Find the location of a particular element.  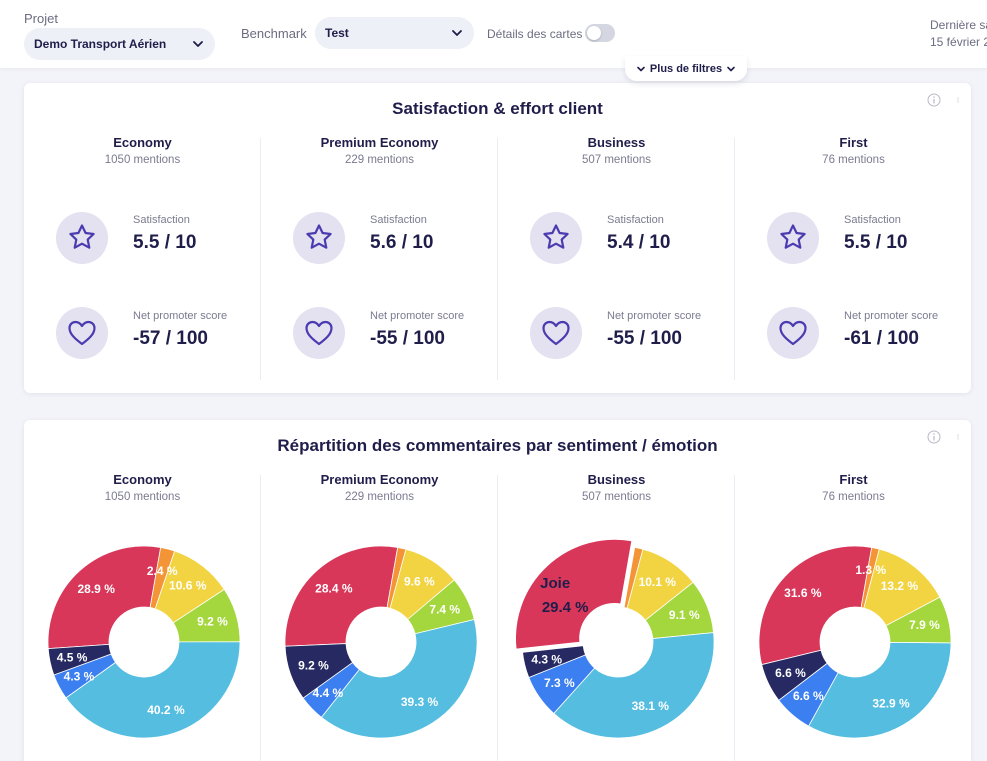

more-filters-label: Plus de filtres is located at coordinates (686, 68).